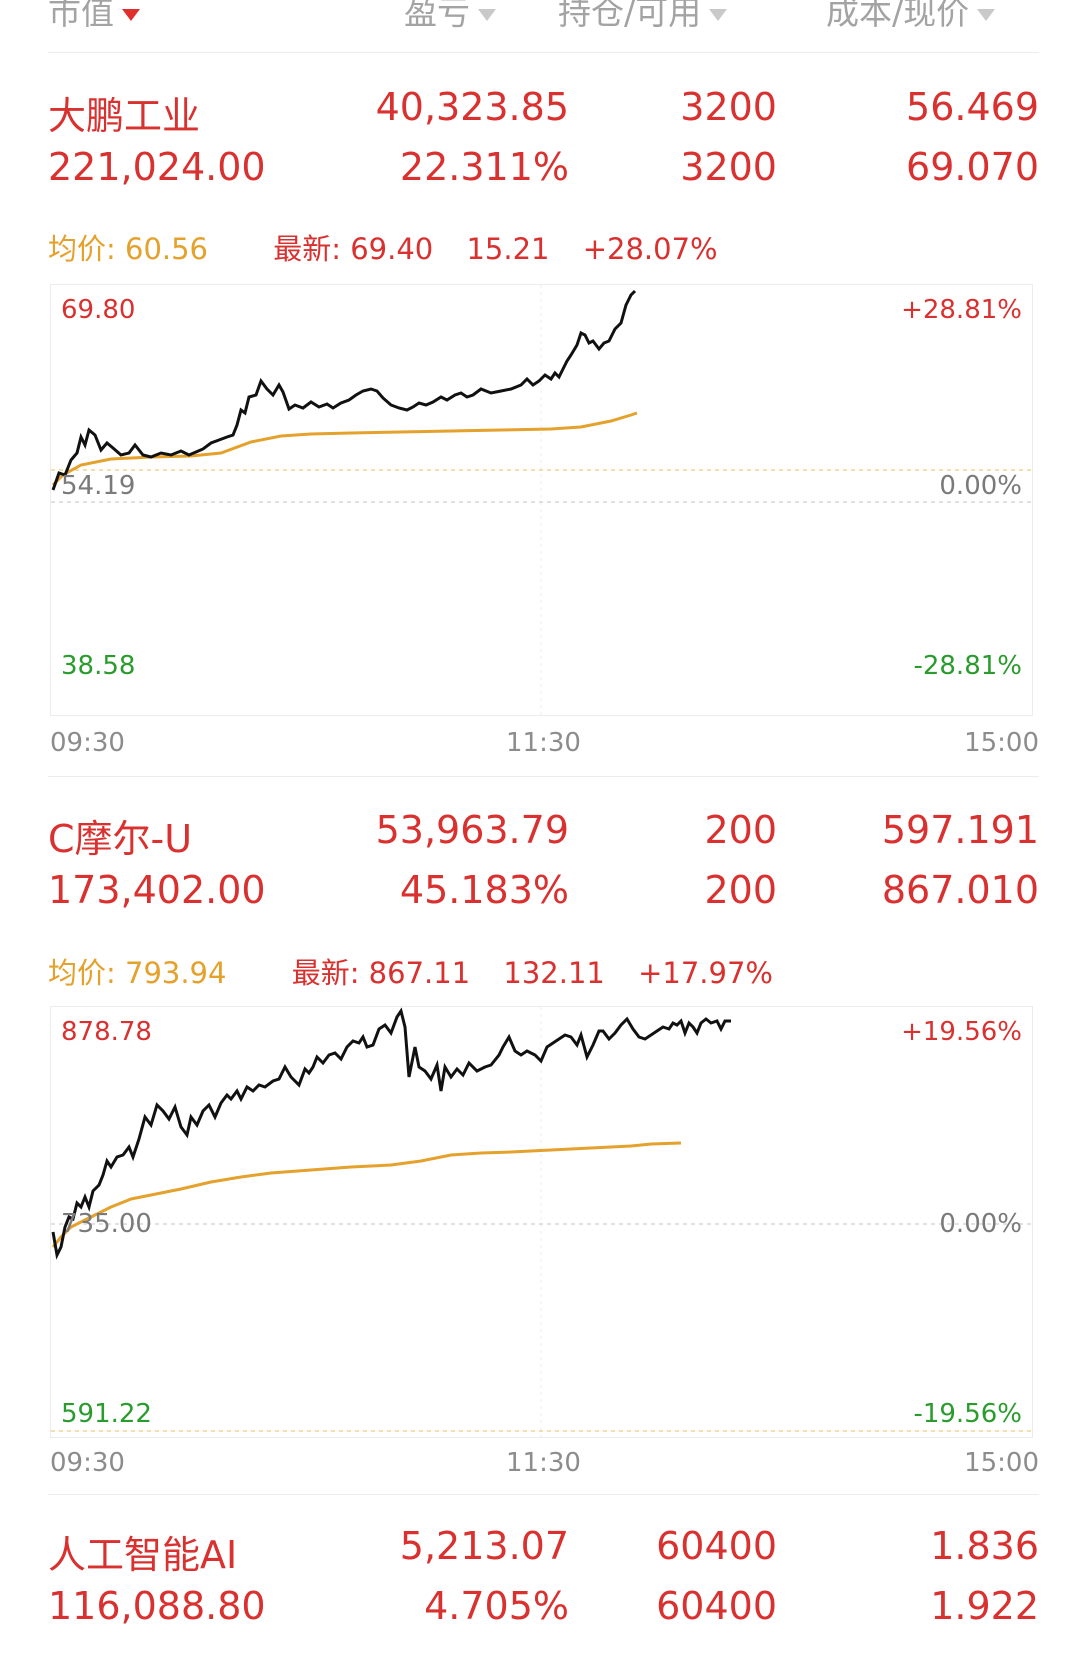 The width and height of the screenshot is (1079, 1678). Describe the element at coordinates (98, 666) in the screenshot. I see `chart-low-price: 38.58` at that location.